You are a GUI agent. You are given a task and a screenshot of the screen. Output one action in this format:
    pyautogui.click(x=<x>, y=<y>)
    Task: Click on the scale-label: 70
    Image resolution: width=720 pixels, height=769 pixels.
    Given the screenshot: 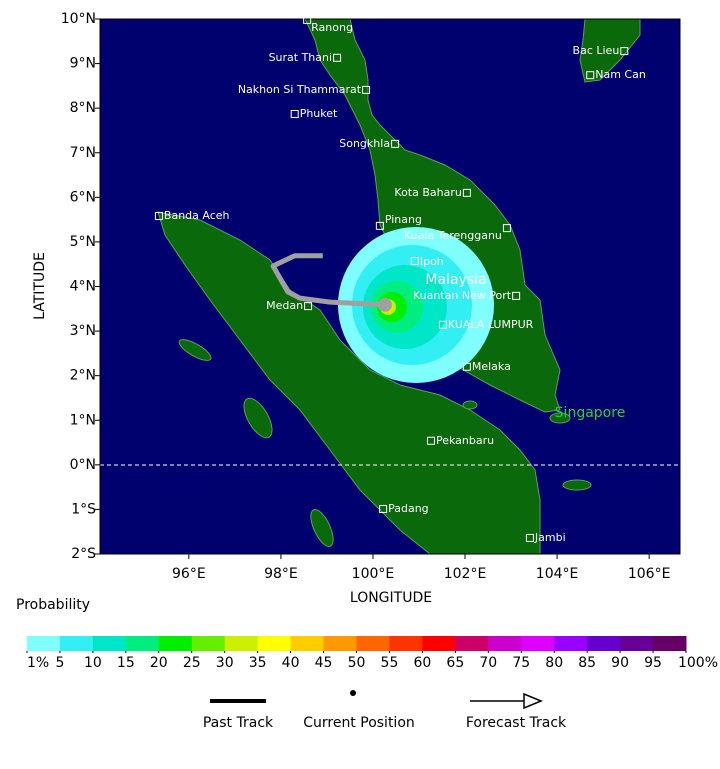 What is the action you would take?
    pyautogui.click(x=488, y=663)
    